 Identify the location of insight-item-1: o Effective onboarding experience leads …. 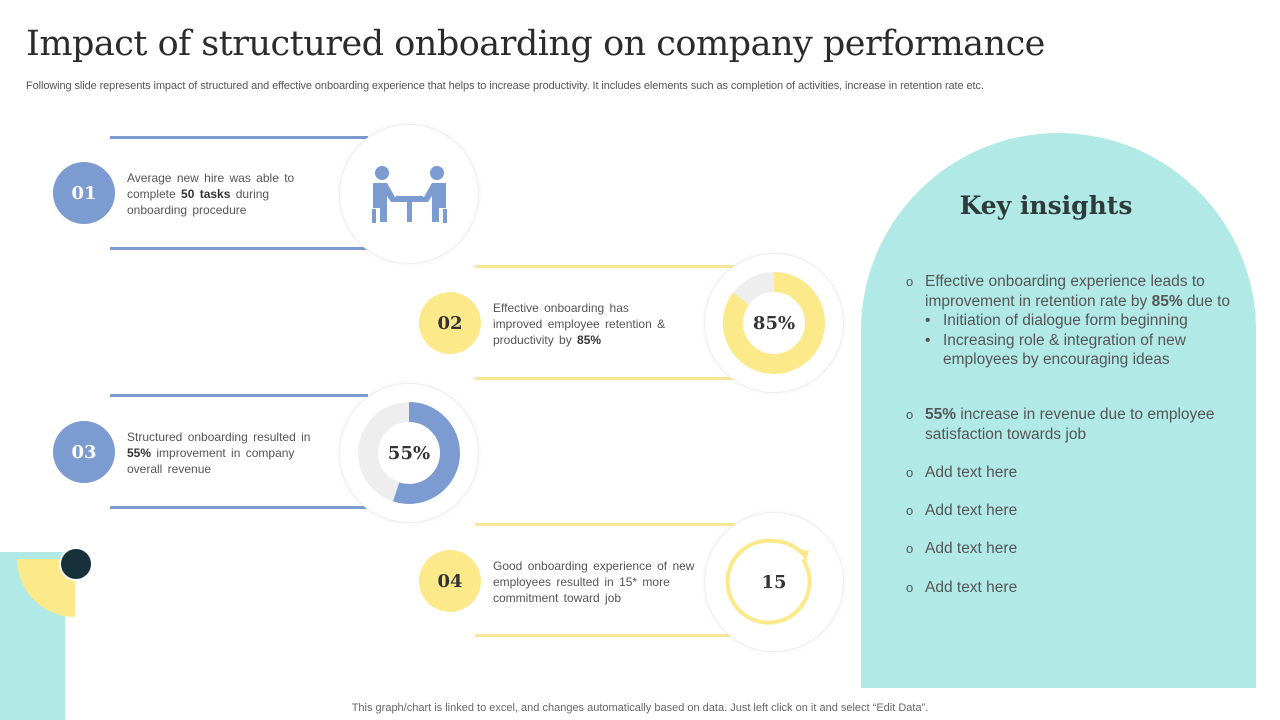
(1071, 321).